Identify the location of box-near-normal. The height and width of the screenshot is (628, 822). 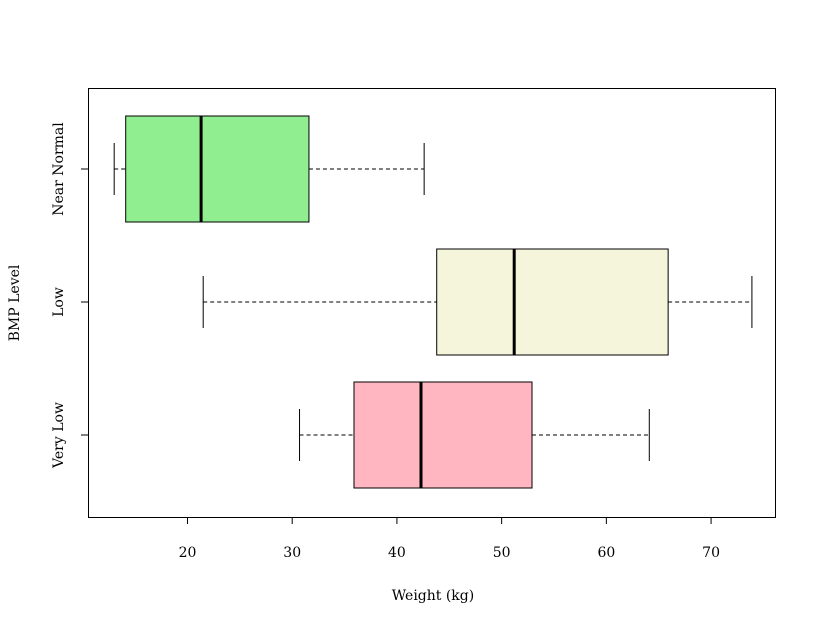
(217, 169).